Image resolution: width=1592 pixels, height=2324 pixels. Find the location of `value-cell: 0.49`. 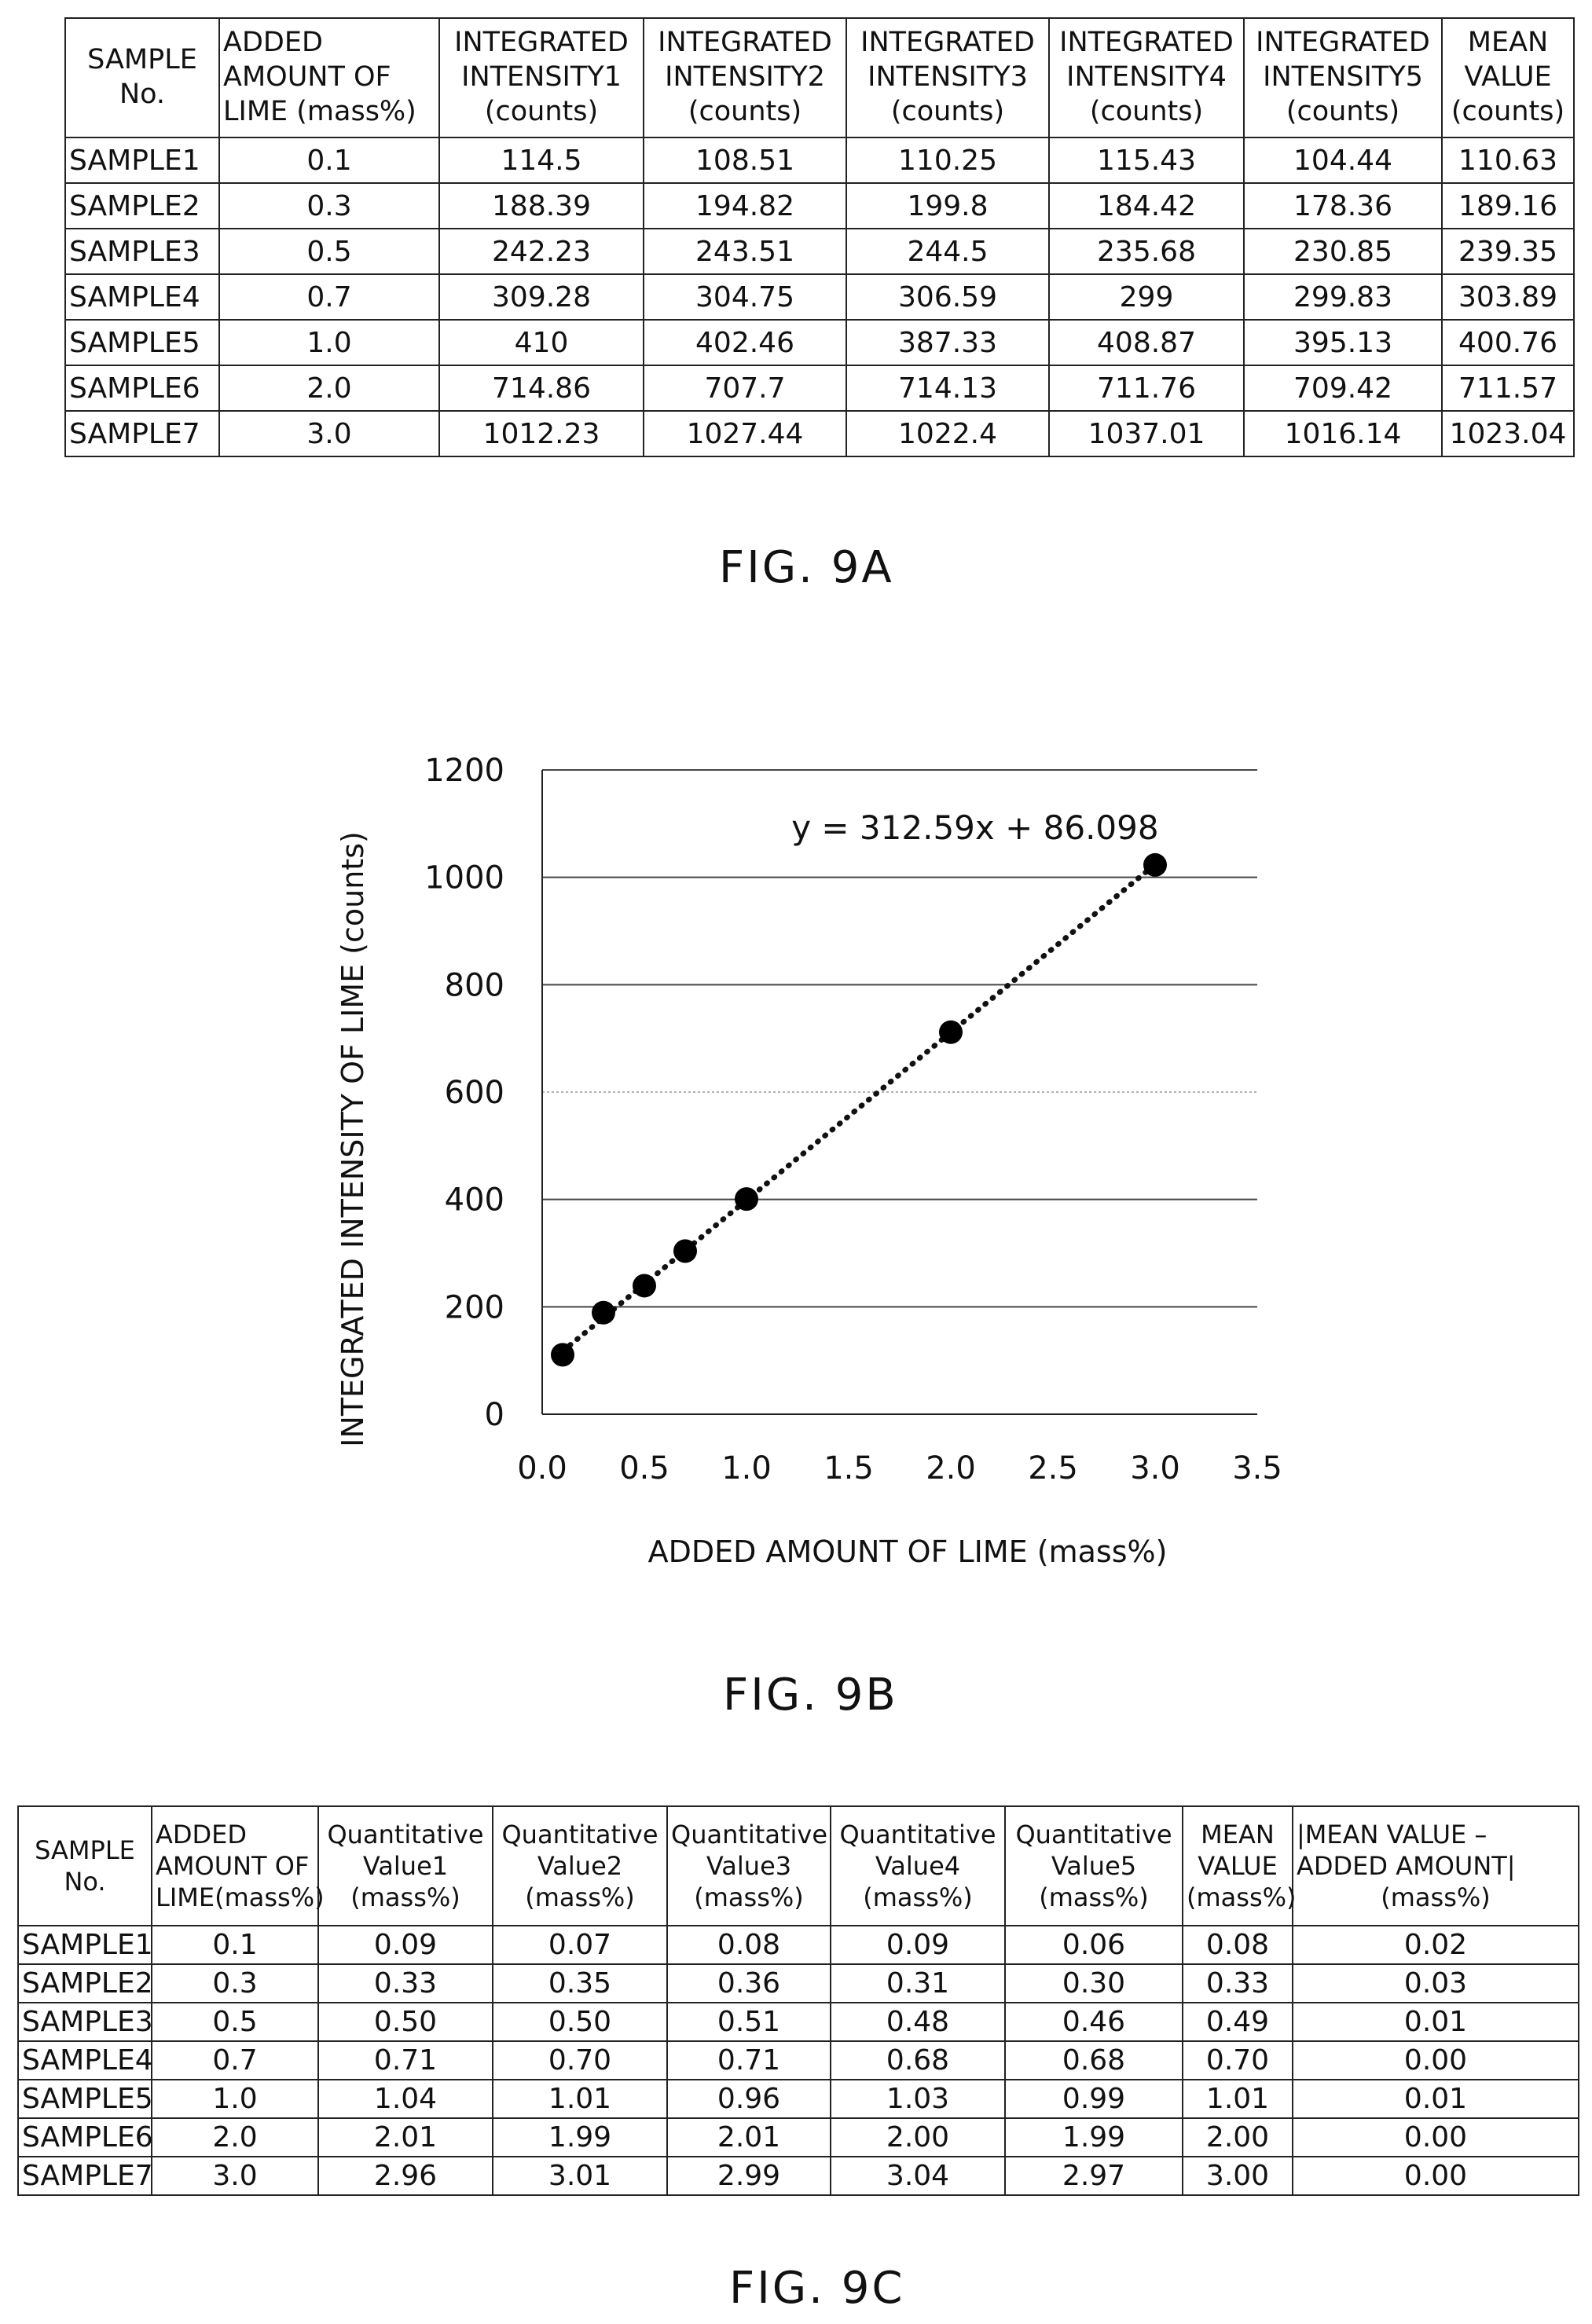

value-cell: 0.49 is located at coordinates (1237, 2022).